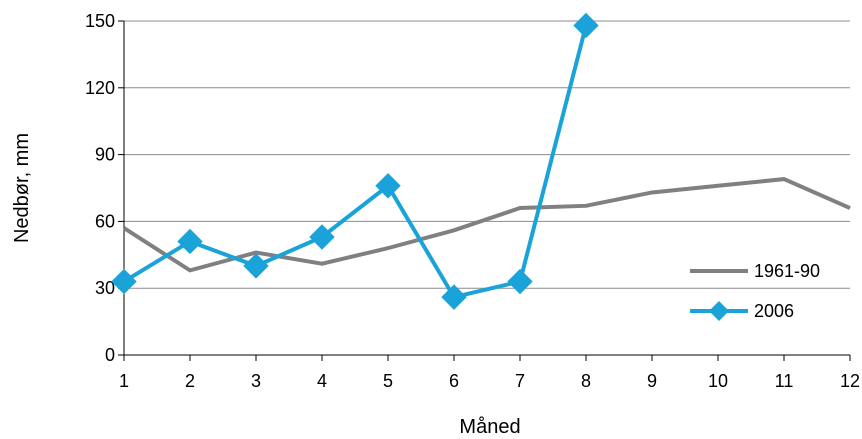 The image size is (862, 439). Describe the element at coordinates (322, 381) in the screenshot. I see `x-tick-label: 4` at that location.